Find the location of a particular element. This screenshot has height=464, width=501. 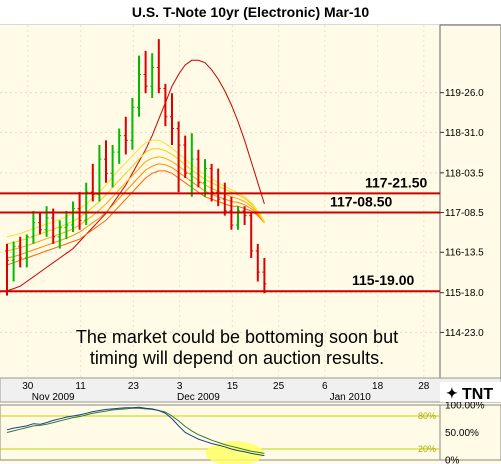

time-tick-label: 3 is located at coordinates (180, 386).